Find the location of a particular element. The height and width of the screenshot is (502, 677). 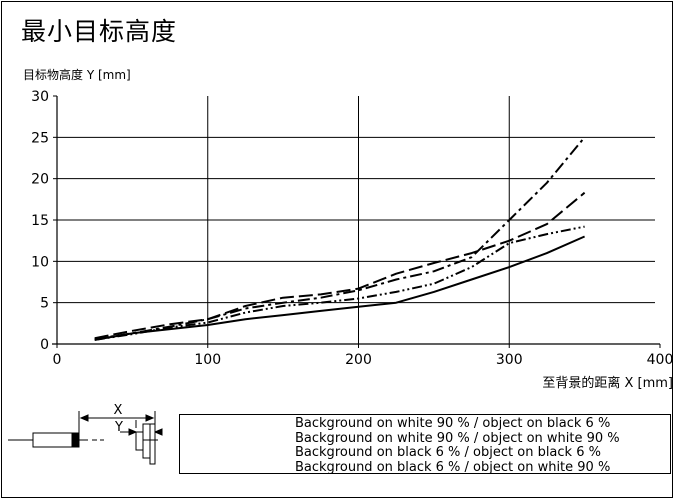

y-tick-label: 0 is located at coordinates (44, 345).